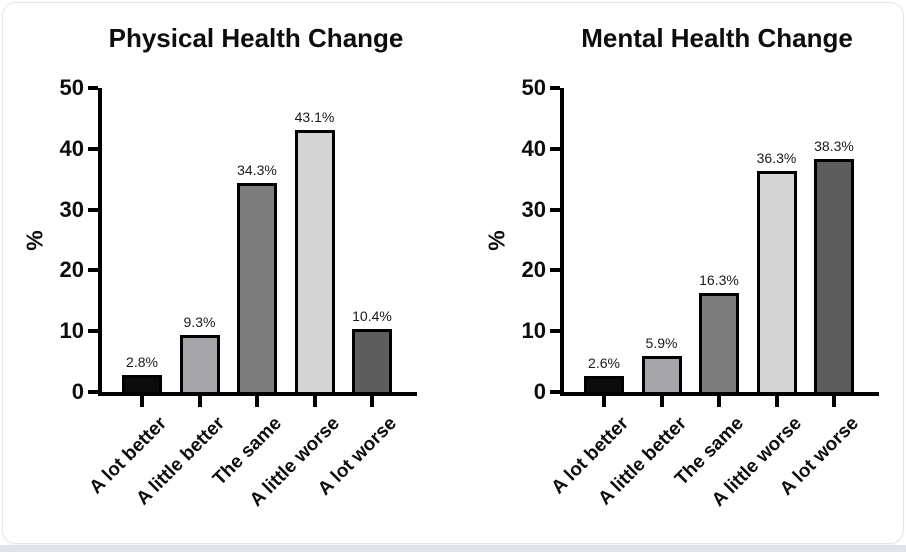  What do you see at coordinates (256, 38) in the screenshot?
I see `chart-title-physical: Physical Health Change` at bounding box center [256, 38].